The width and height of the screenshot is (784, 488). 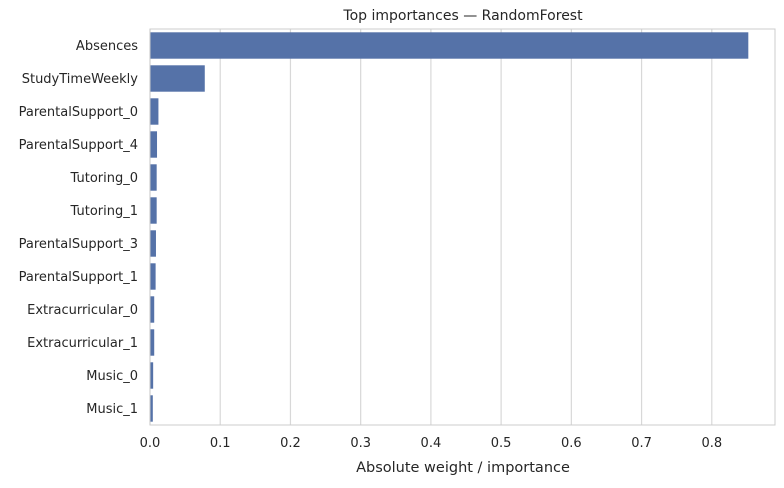 What do you see at coordinates (641, 443) in the screenshot?
I see `x-tick-label: 0.7` at bounding box center [641, 443].